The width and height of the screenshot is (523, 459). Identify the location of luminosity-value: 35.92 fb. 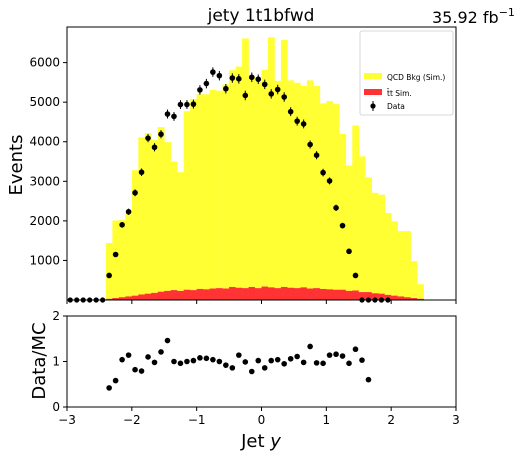
(465, 17).